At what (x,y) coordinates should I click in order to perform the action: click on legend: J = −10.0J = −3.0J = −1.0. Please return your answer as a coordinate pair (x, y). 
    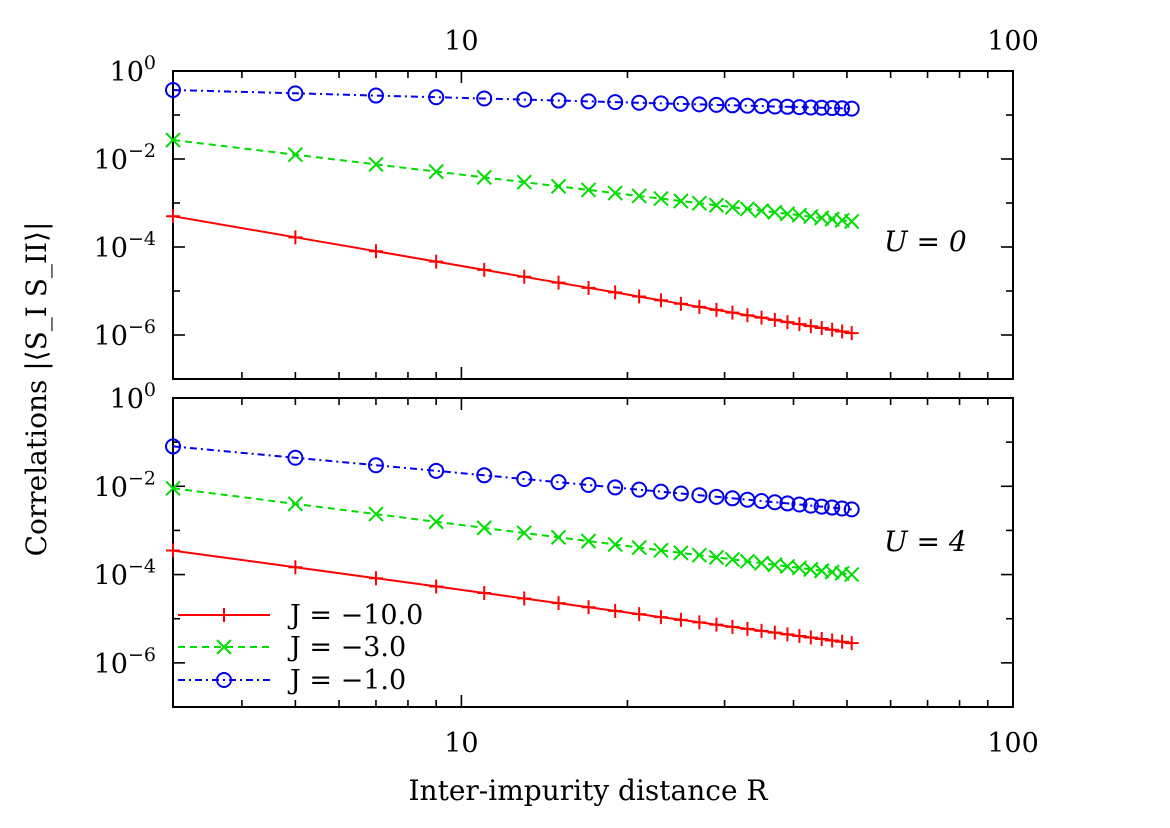
    Looking at the image, I should click on (300, 648).